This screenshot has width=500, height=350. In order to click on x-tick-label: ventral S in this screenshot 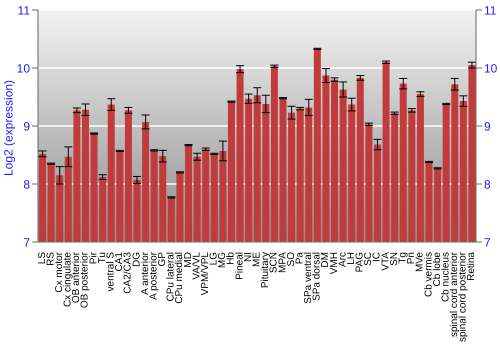, I will do `click(111, 272)`.